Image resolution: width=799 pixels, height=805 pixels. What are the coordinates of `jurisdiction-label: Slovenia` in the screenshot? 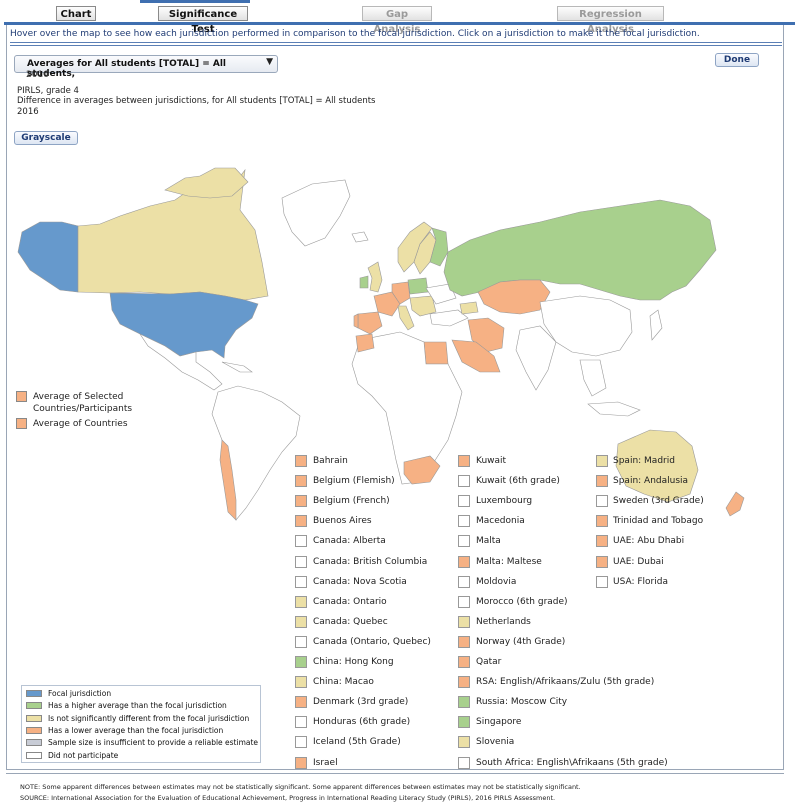 It's located at (495, 742).